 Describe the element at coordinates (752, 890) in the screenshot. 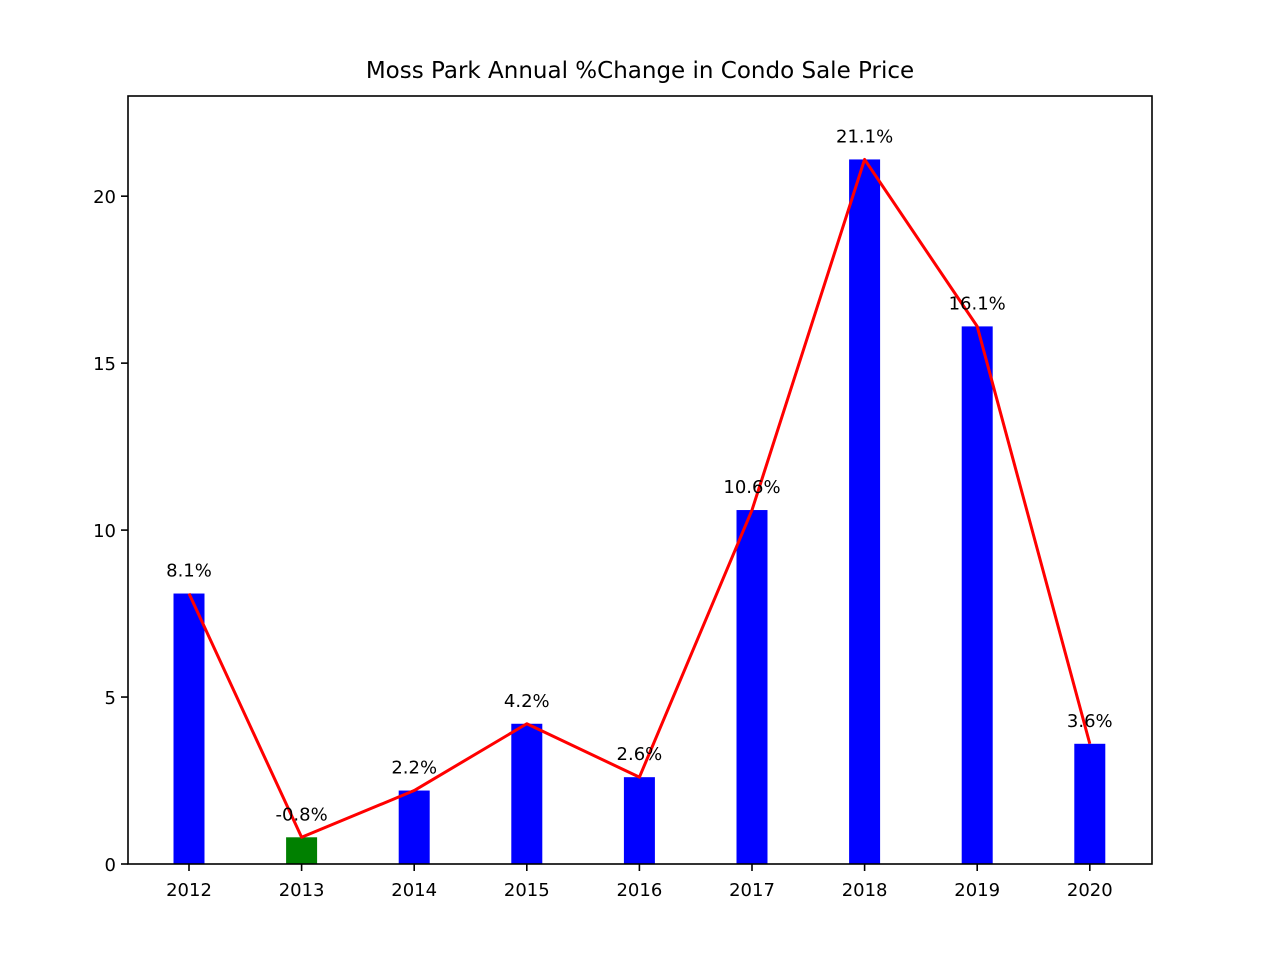

I see `x-tick-label-2017: 2017` at that location.